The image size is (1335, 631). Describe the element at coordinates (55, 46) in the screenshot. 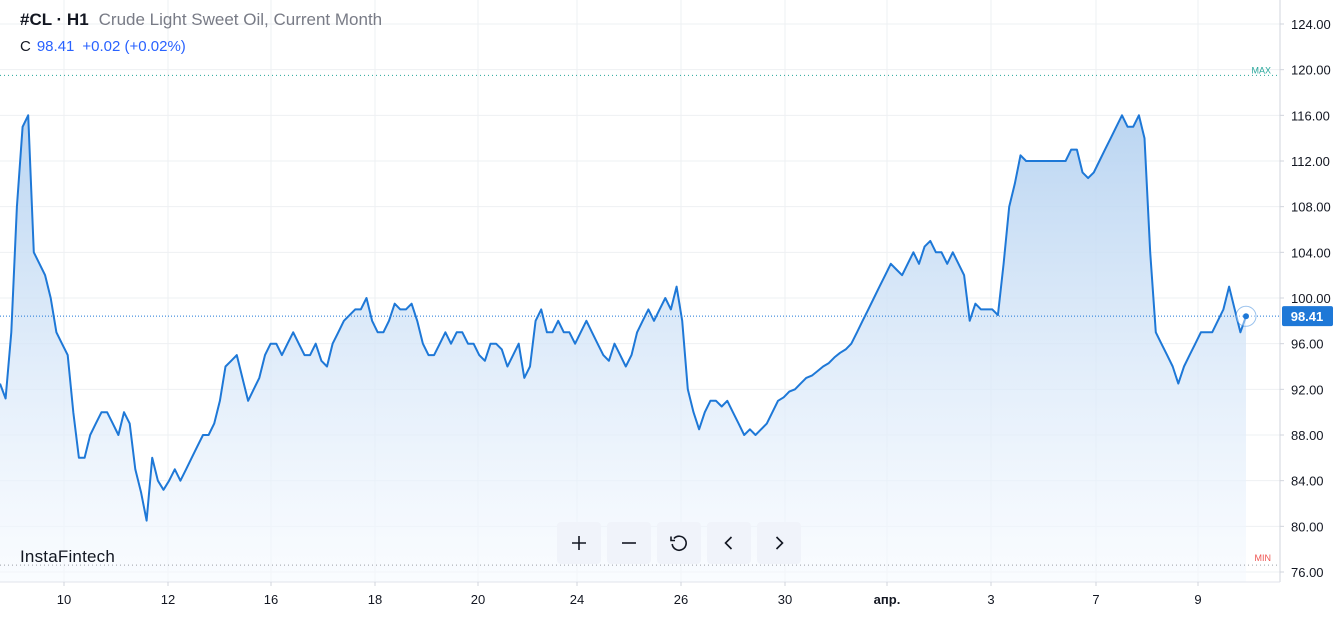

I see `close-value: 98.41` at that location.